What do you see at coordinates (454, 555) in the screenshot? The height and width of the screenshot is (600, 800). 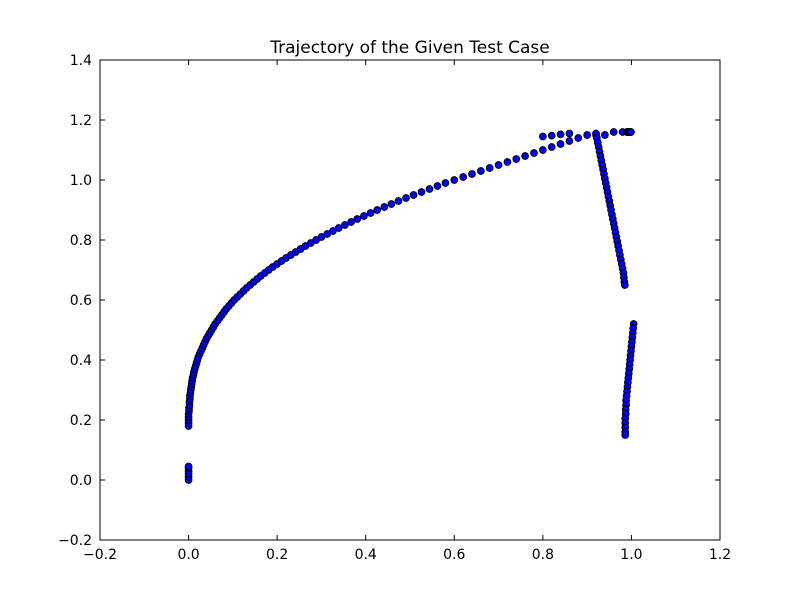 I see `x-tick-label: 0.6` at bounding box center [454, 555].